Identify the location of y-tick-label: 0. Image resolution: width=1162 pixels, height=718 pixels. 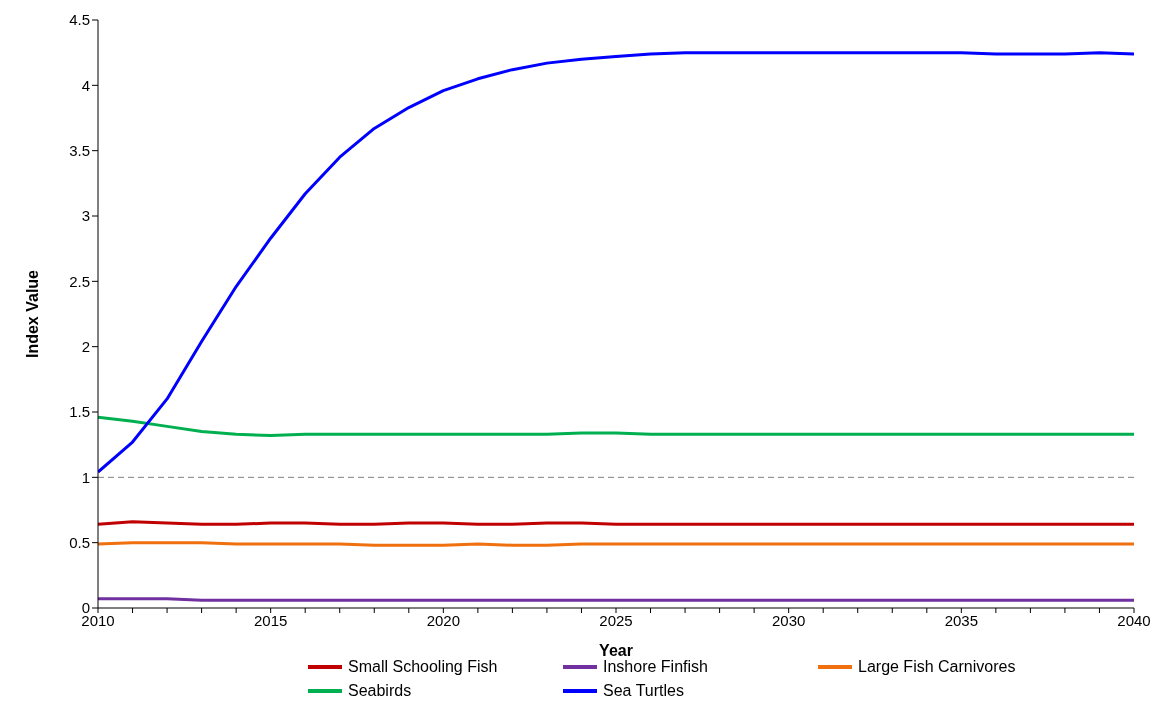
(85, 608).